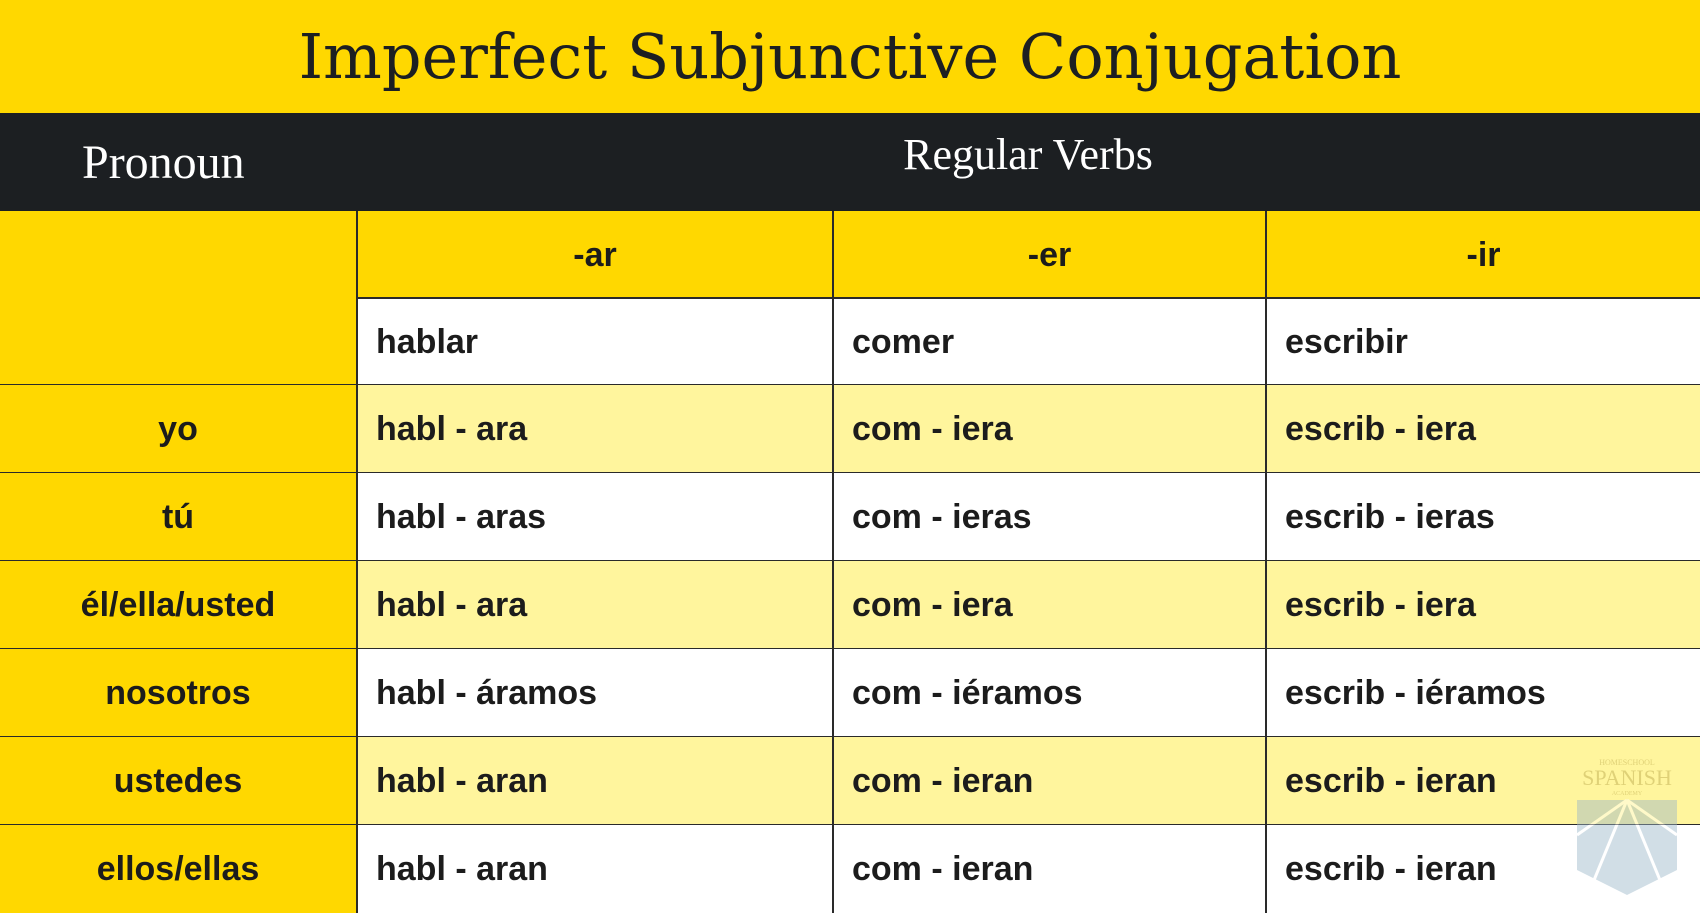 The height and width of the screenshot is (913, 1700). What do you see at coordinates (1048, 255) in the screenshot?
I see `ending-er: -er` at bounding box center [1048, 255].